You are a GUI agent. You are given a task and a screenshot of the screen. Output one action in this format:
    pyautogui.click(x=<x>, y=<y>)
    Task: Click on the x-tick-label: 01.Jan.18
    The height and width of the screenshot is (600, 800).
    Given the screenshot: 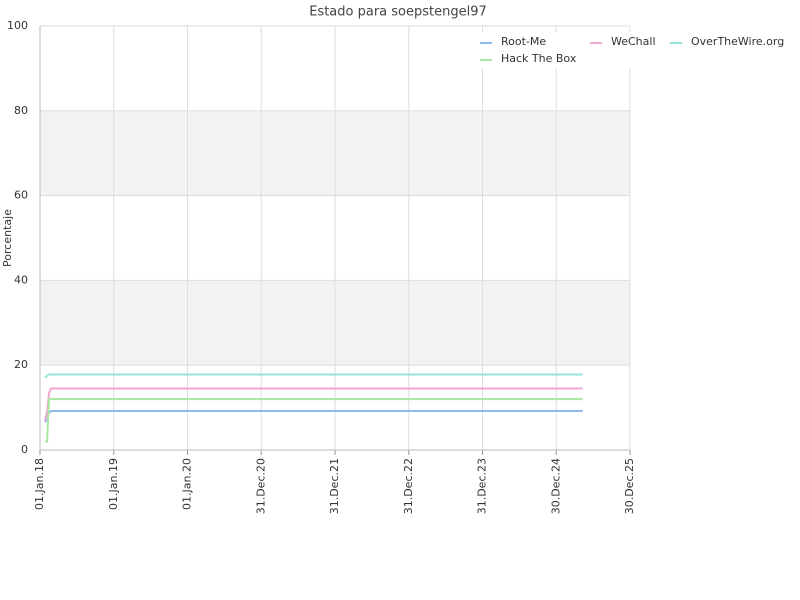 What is the action you would take?
    pyautogui.click(x=39, y=484)
    